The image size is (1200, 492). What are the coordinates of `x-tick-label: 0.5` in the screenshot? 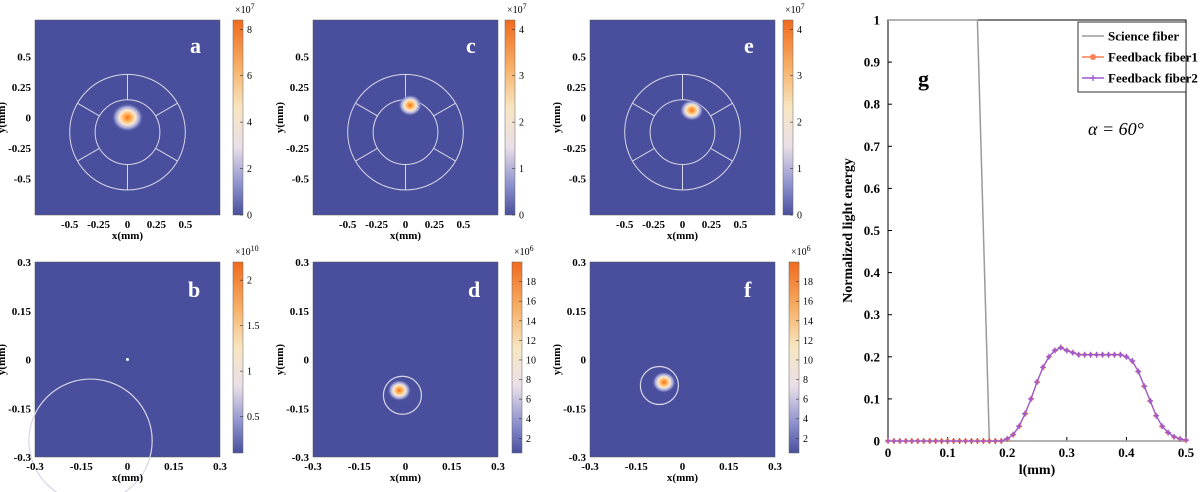 It's located at (463, 225).